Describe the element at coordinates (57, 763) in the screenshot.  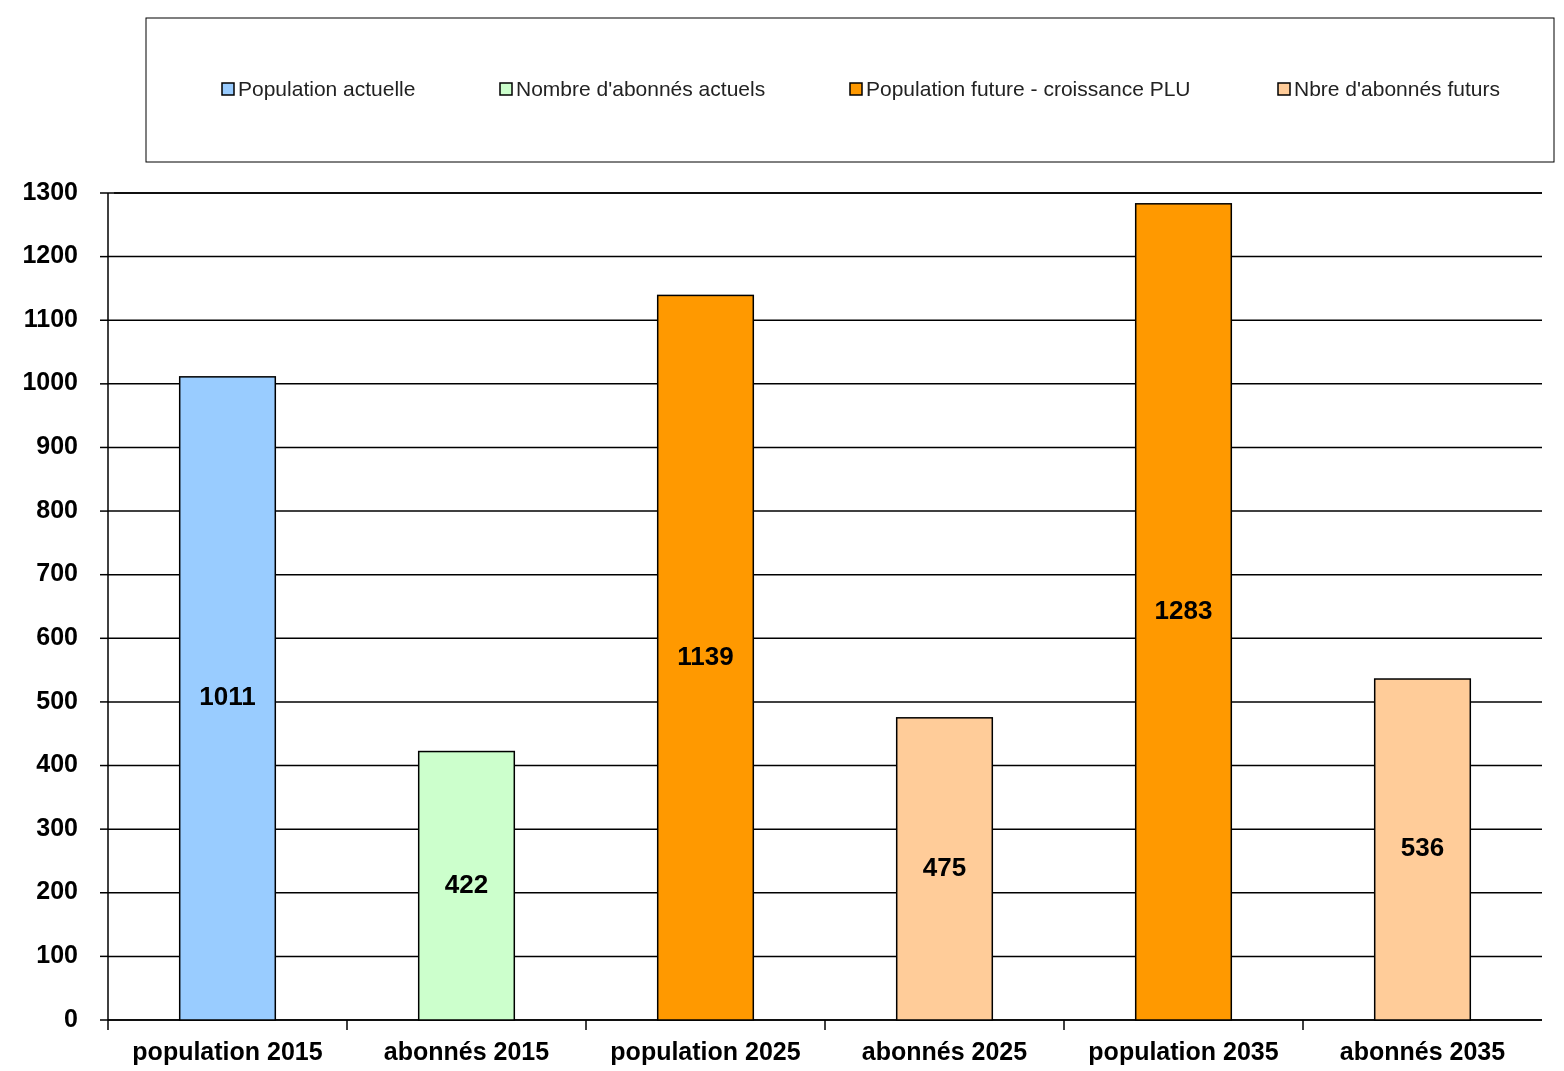
I see `y-tick-label: 400` at that location.